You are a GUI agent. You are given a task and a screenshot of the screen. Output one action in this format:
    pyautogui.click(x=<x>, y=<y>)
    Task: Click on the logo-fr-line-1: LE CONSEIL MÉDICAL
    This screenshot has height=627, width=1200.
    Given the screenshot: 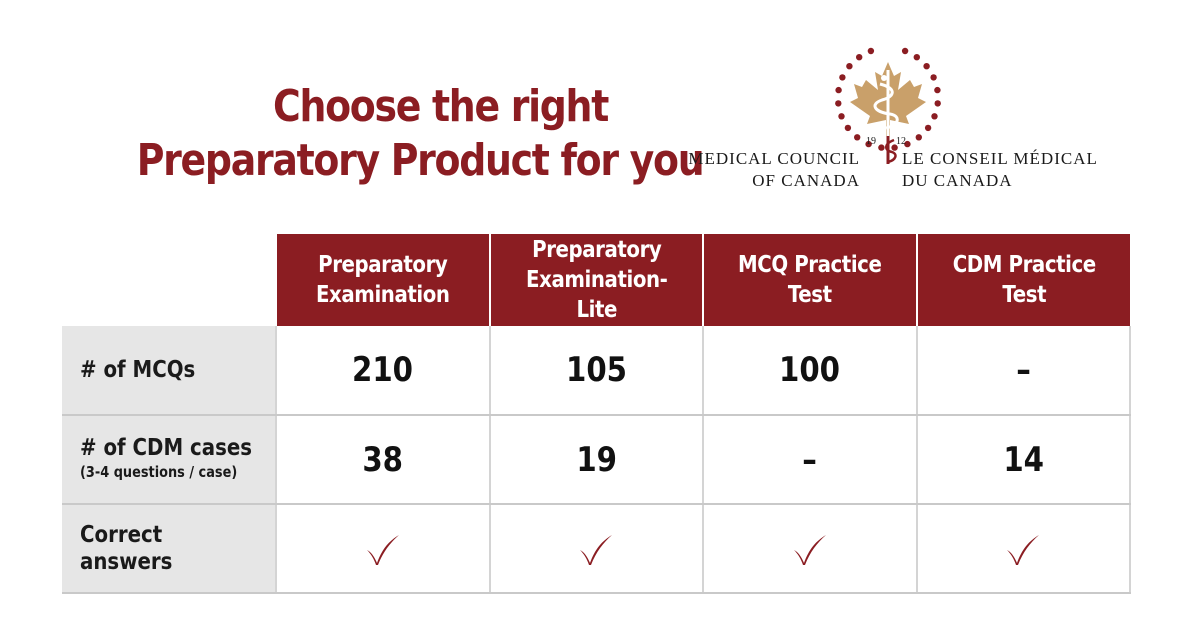 What is the action you would take?
    pyautogui.click(x=1000, y=158)
    